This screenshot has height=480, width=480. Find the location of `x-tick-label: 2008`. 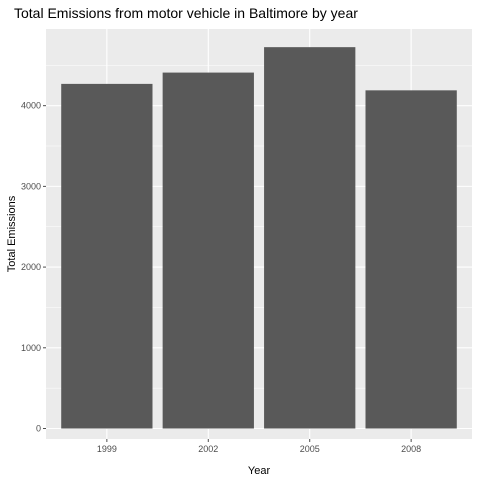

x-tick-label: 2008 is located at coordinates (411, 449).